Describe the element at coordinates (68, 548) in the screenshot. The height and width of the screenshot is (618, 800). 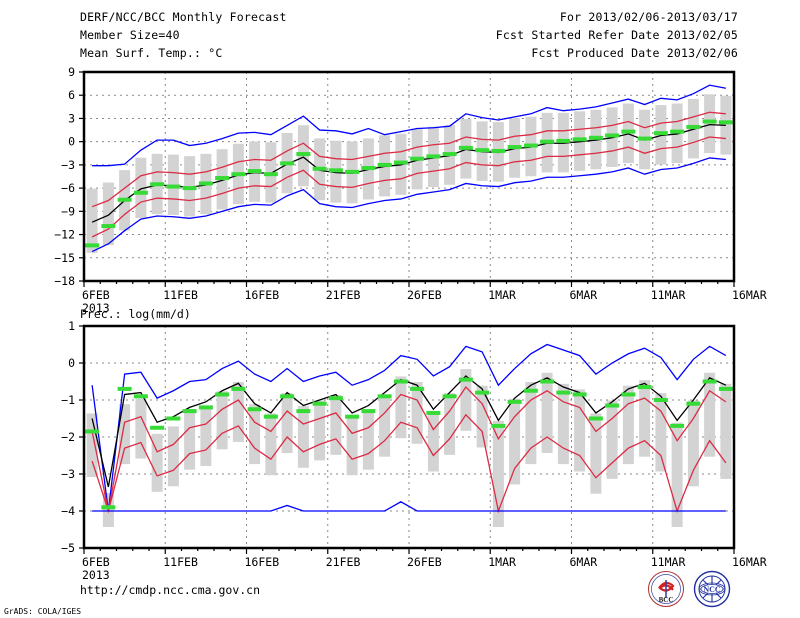
I see `y-tick-label: −5` at that location.